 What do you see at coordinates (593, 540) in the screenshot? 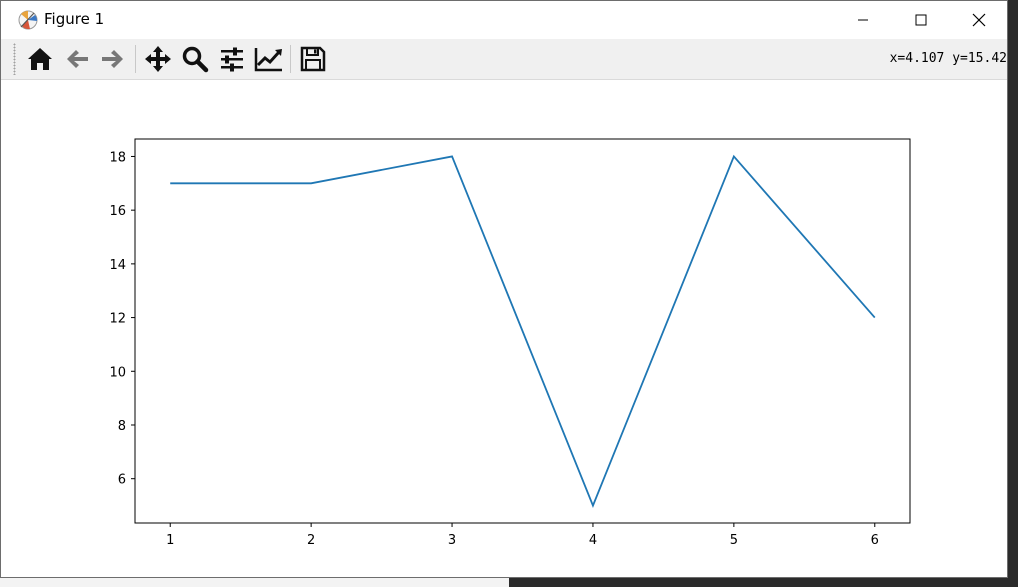
I see `x-tick-label: 4` at bounding box center [593, 540].